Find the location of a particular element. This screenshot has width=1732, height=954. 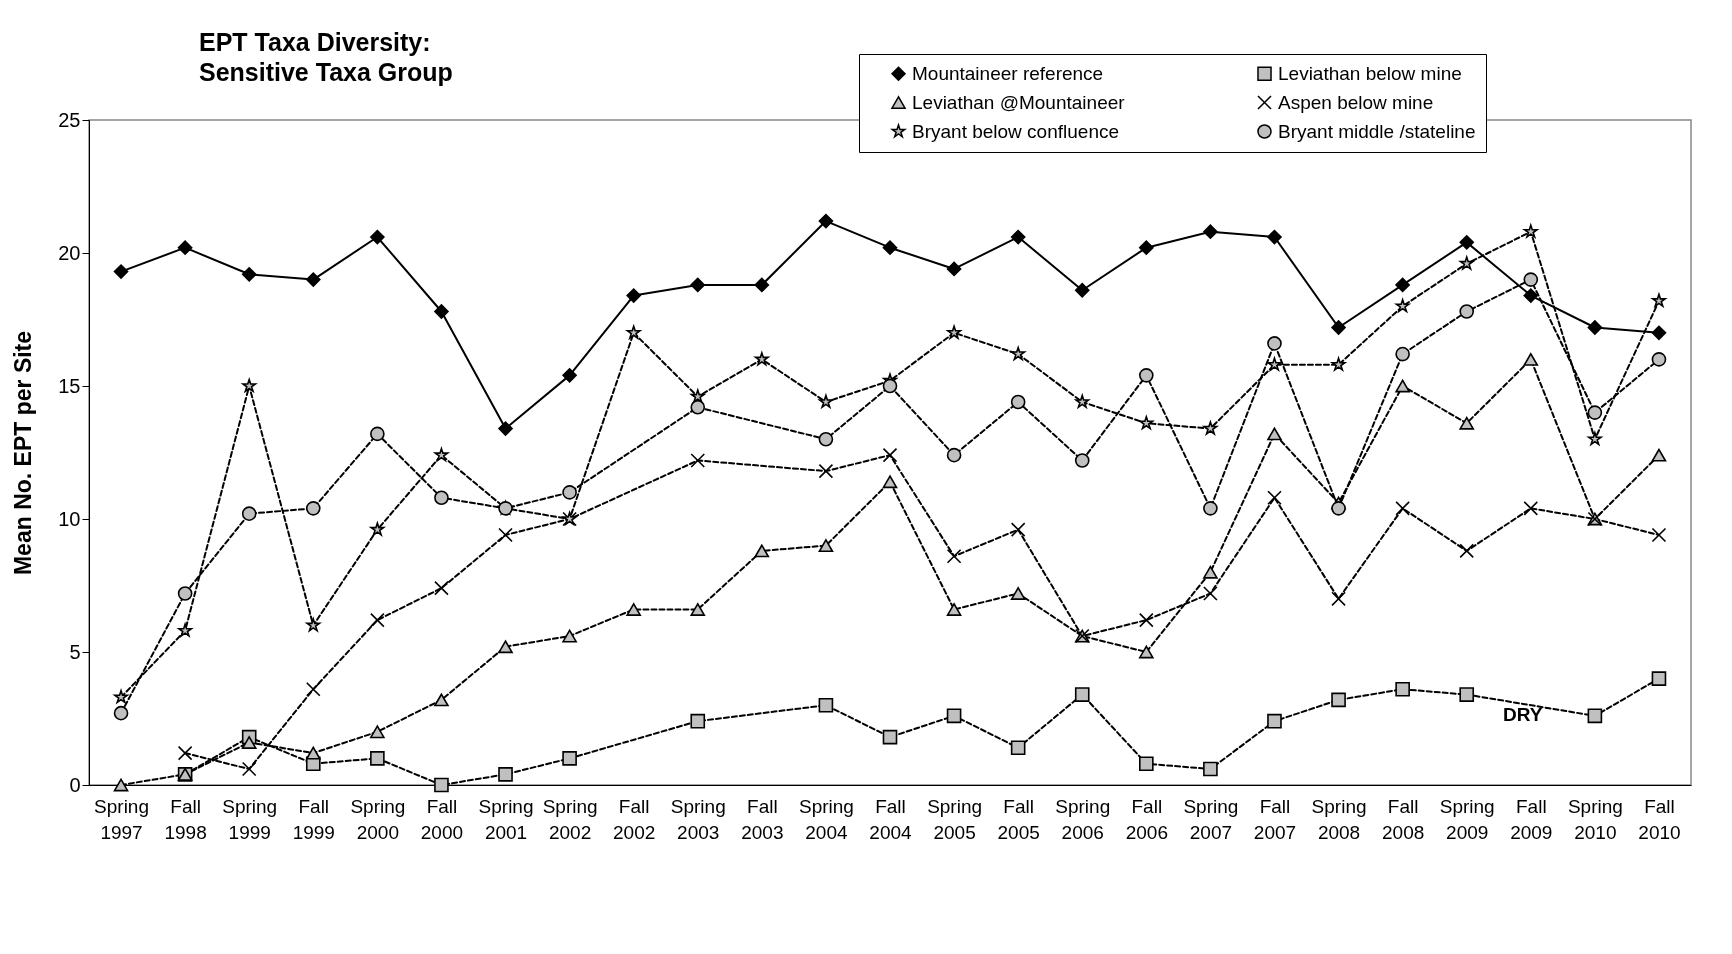

x-tick-label: Spring 1997 is located at coordinates (121, 819).